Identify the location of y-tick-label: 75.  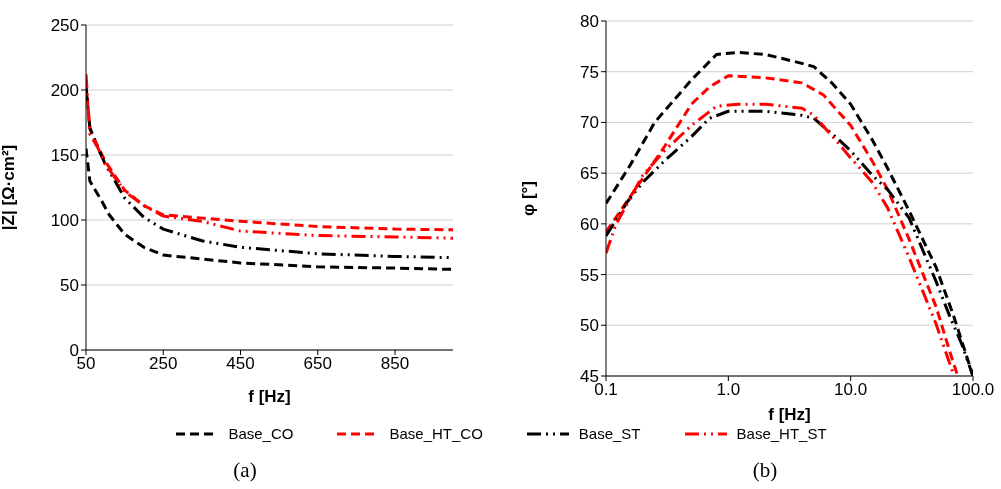
(589, 72).